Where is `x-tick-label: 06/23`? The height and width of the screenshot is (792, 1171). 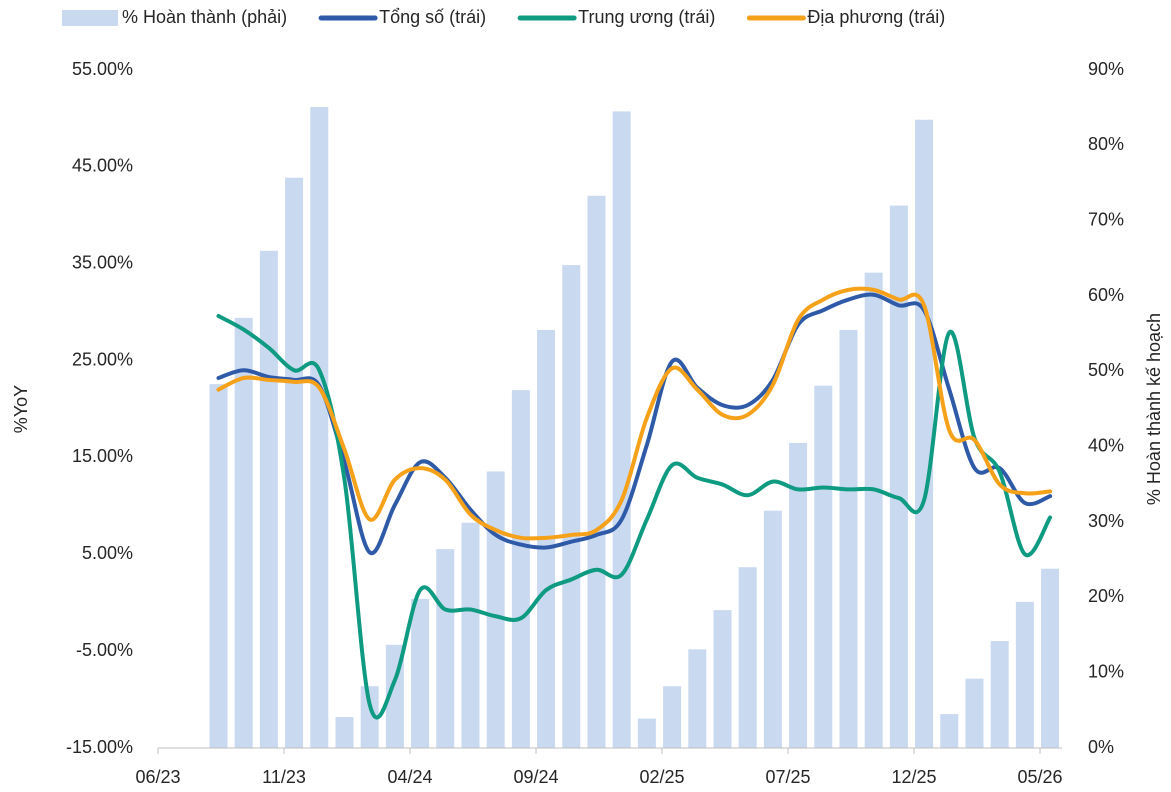
x-tick-label: 06/23 is located at coordinates (157, 777).